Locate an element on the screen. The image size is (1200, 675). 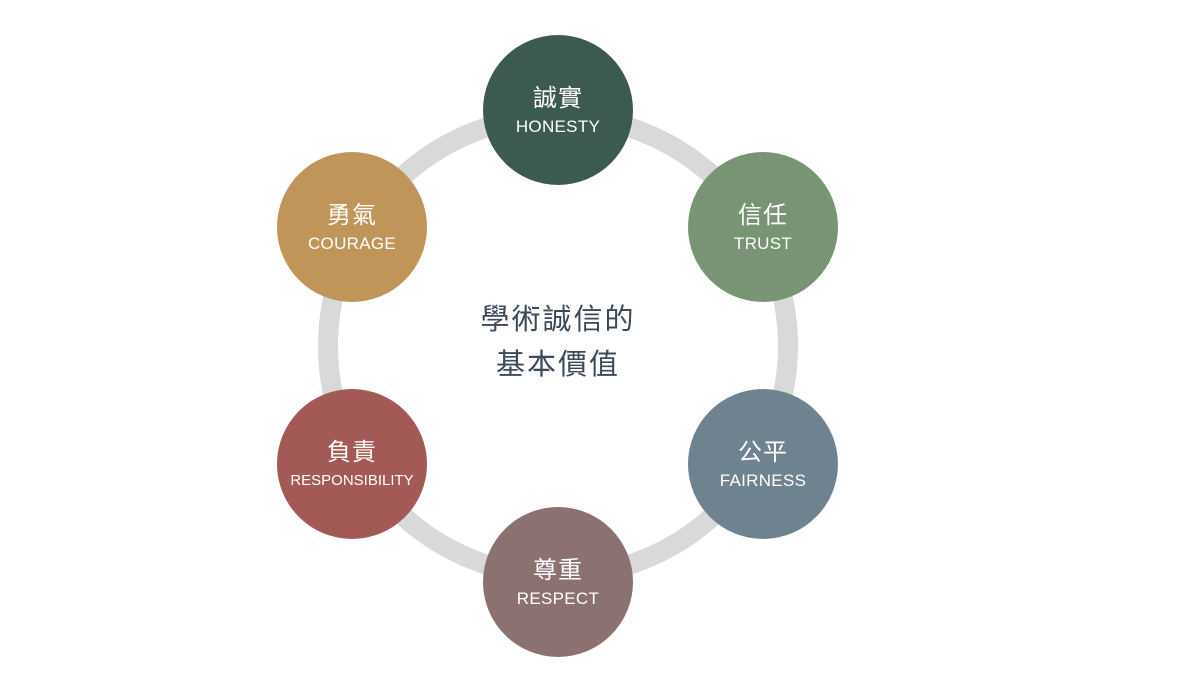
value-node-fairness: 公平 FAIRNESS is located at coordinates (763, 464).